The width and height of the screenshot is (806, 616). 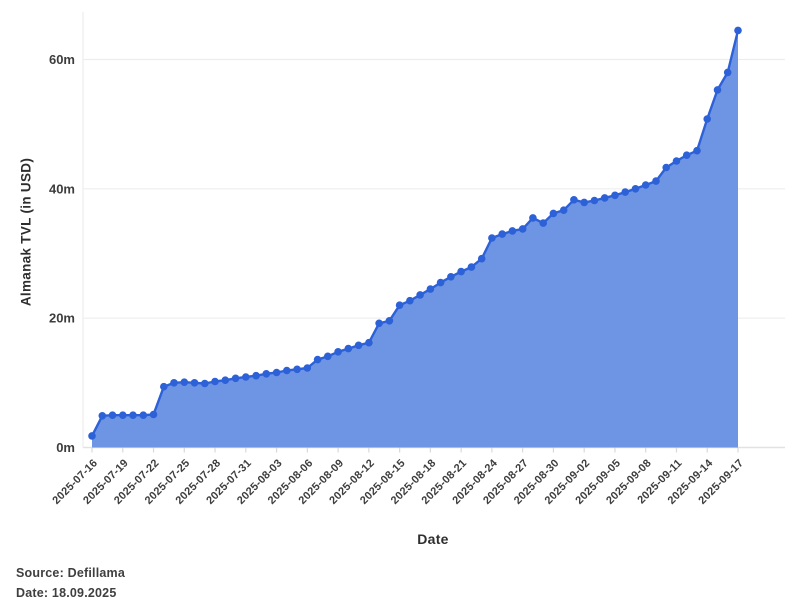 I want to click on source-note: Source: Defillama Date: 18.09.2025, so click(x=70, y=583).